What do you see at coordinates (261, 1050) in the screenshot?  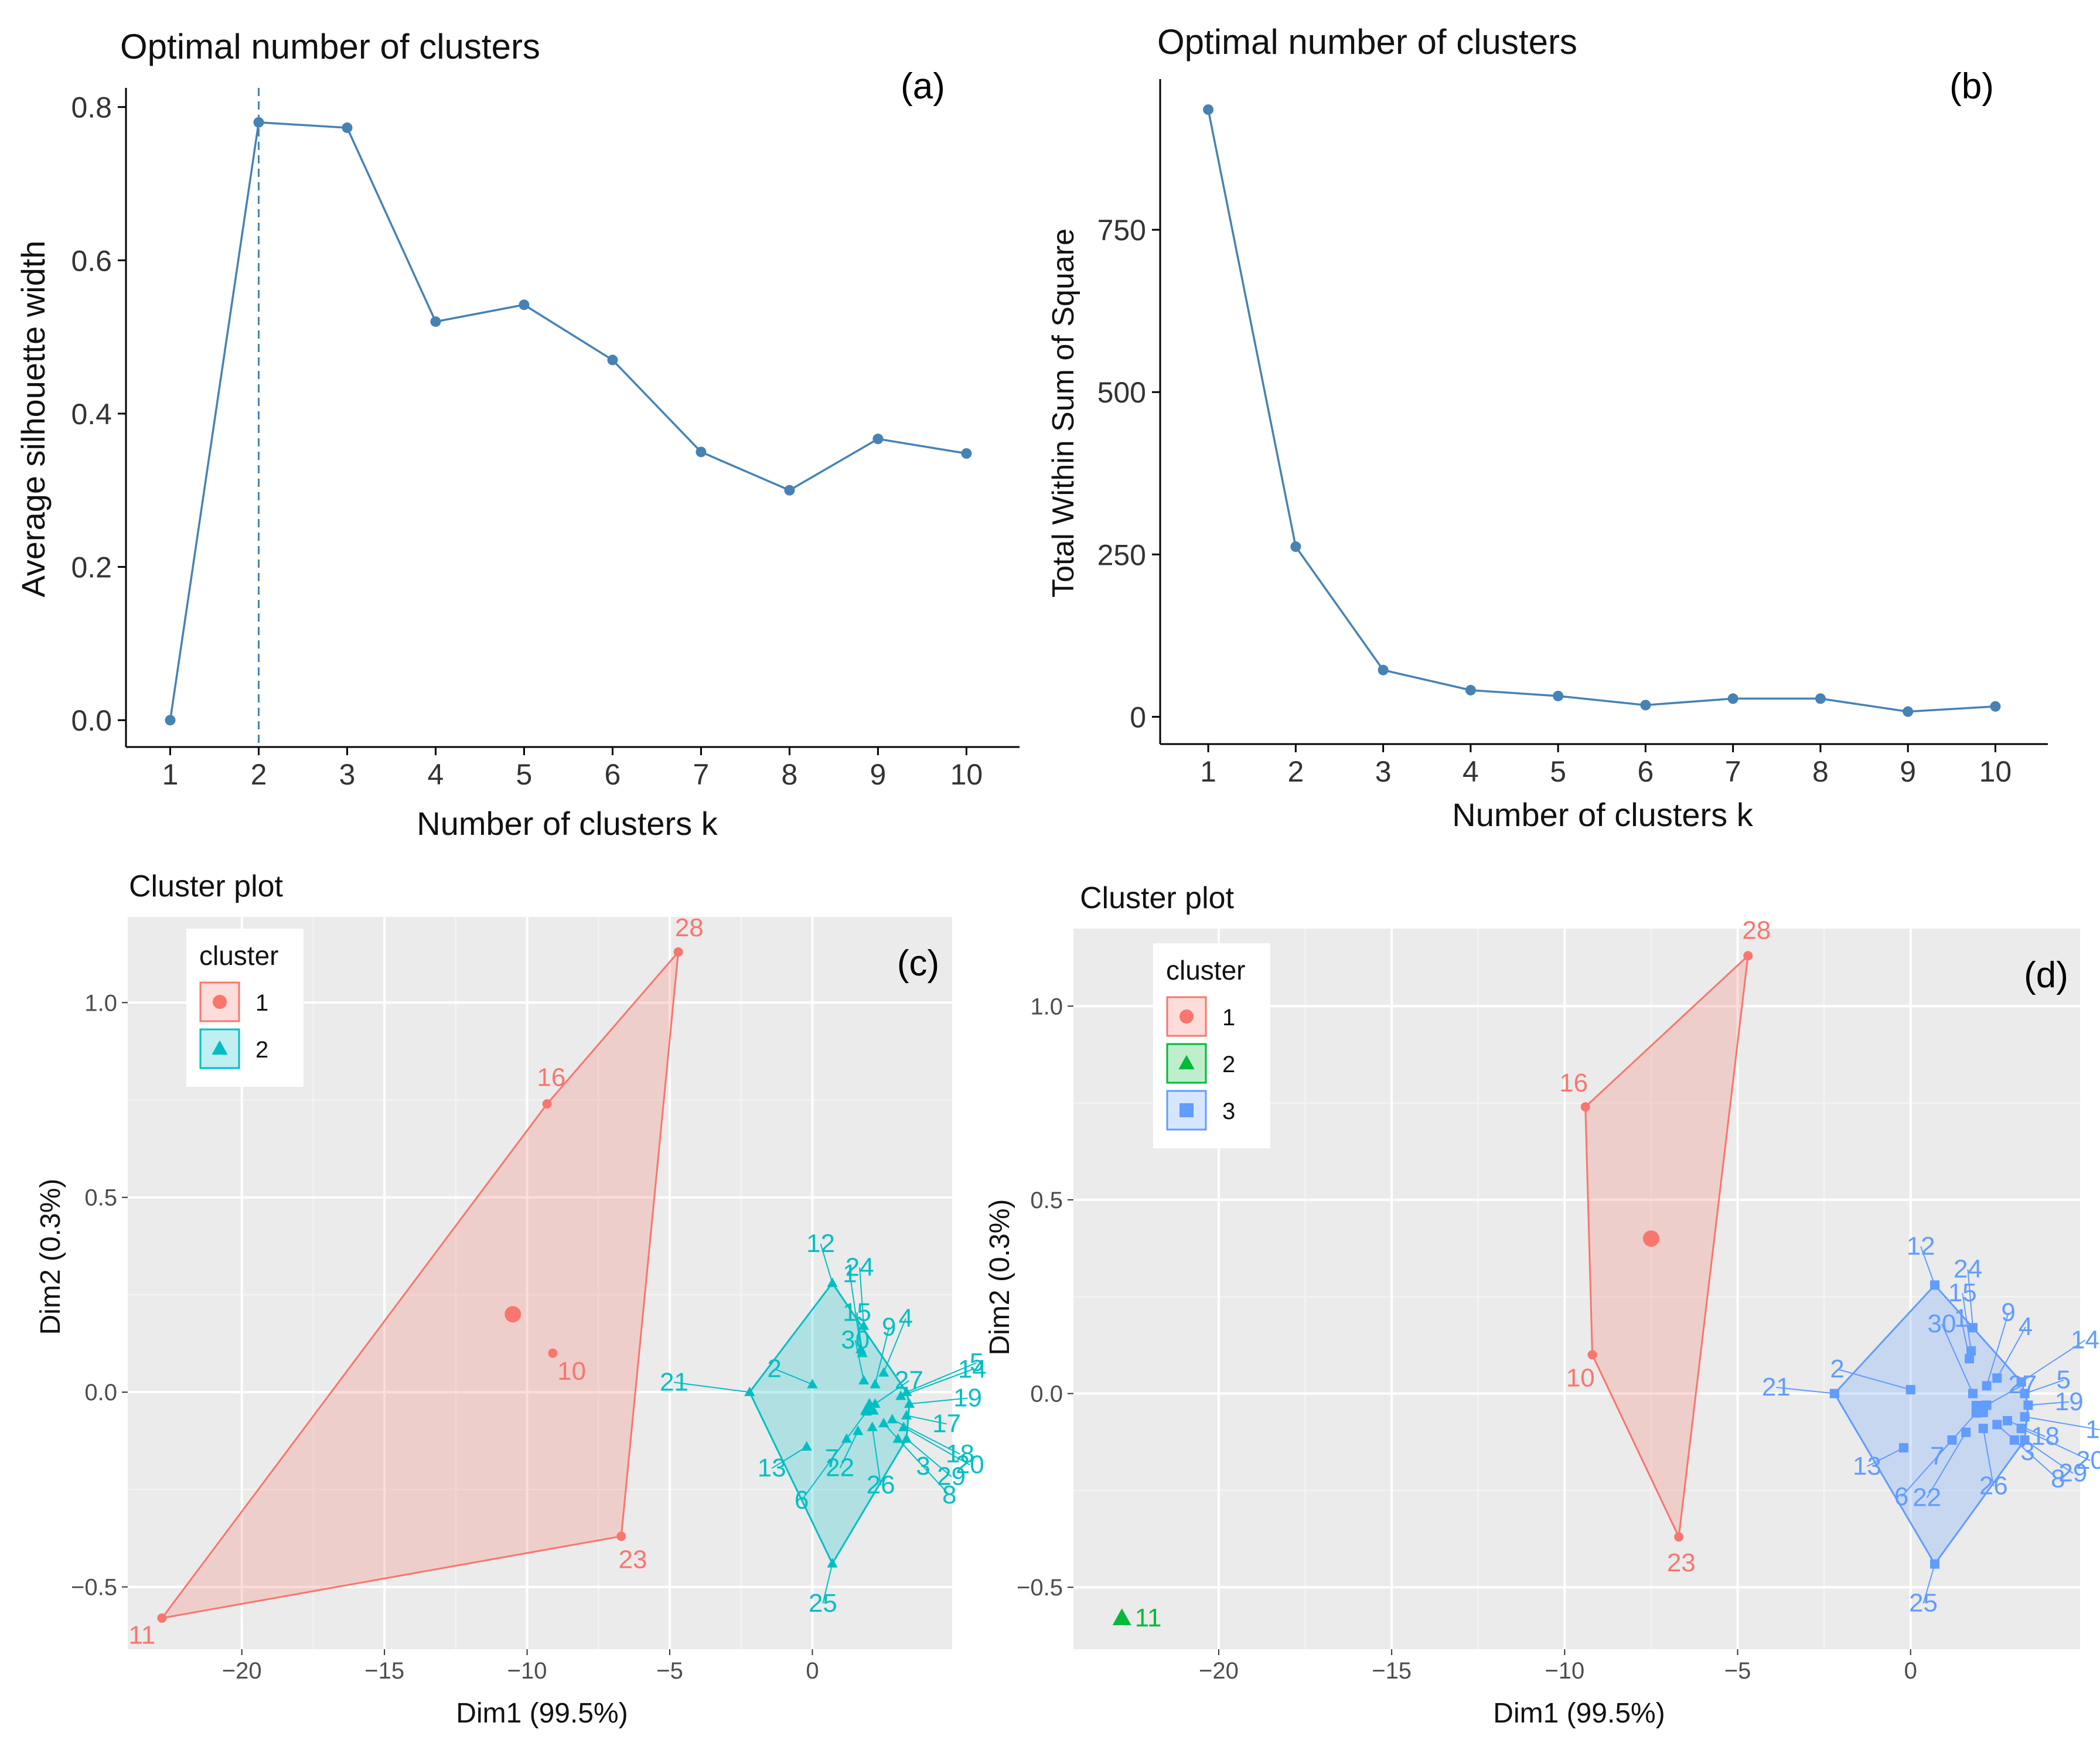 I see `legend-label: 2` at bounding box center [261, 1050].